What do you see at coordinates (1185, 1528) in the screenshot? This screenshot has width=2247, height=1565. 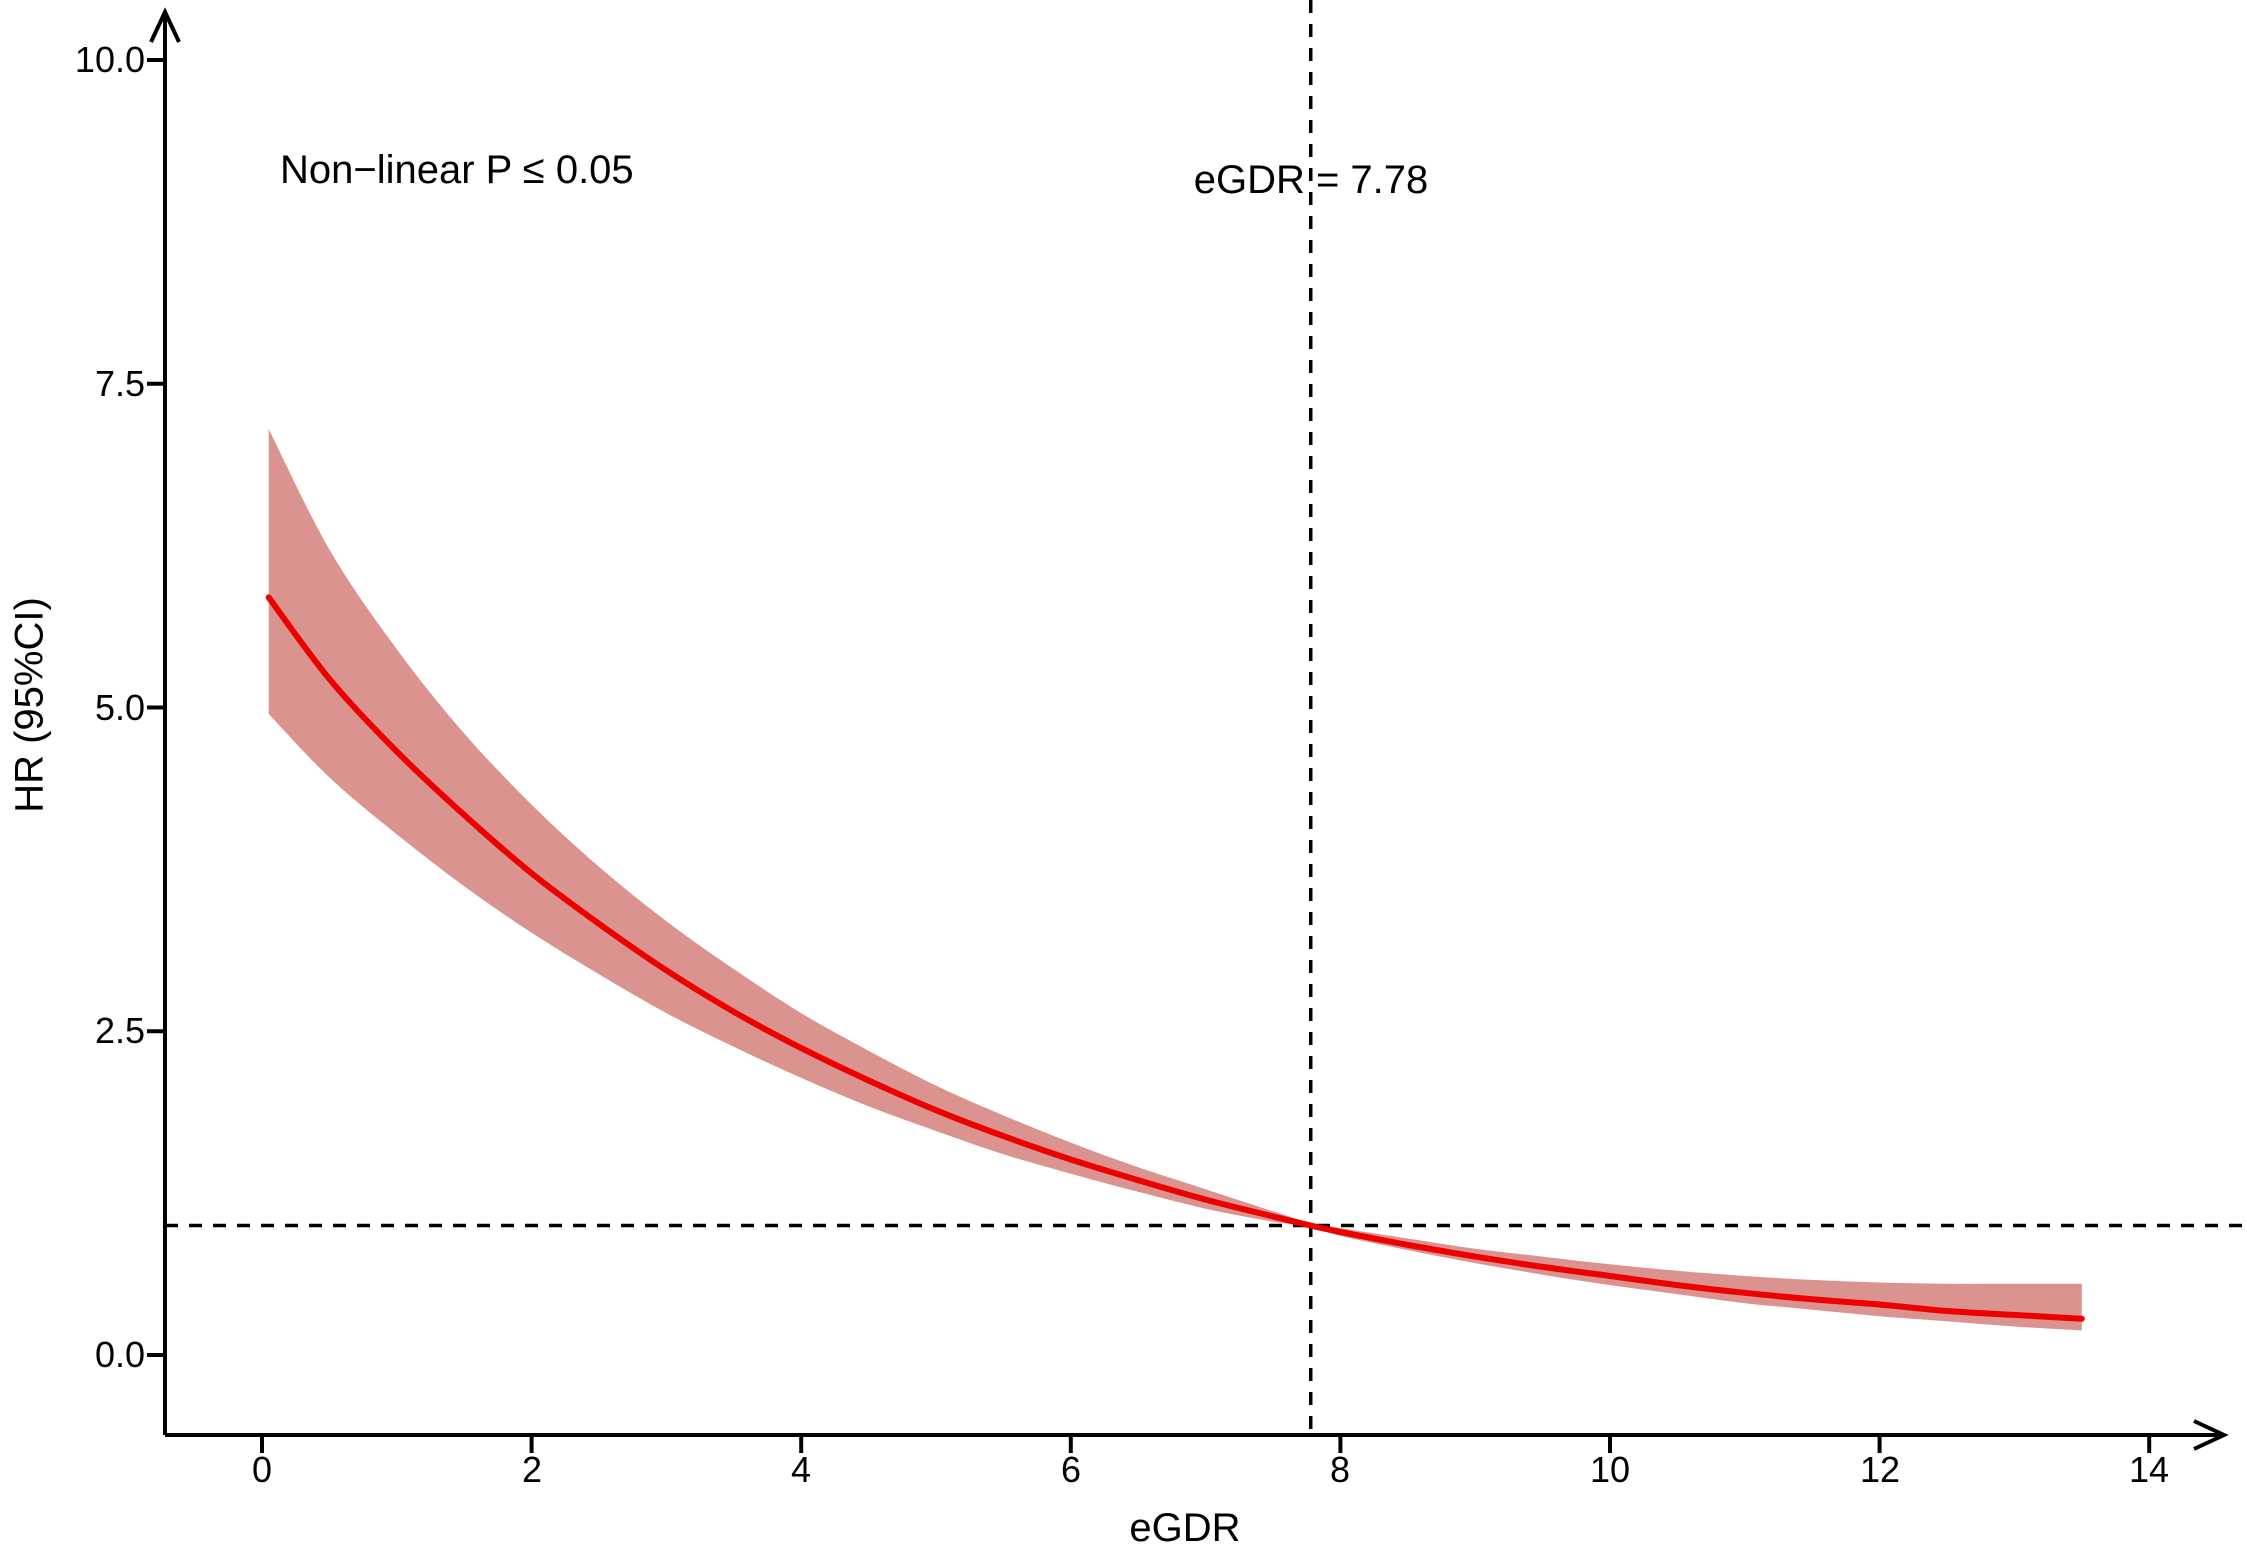 I see `x-axis-title: eGDR` at bounding box center [1185, 1528].